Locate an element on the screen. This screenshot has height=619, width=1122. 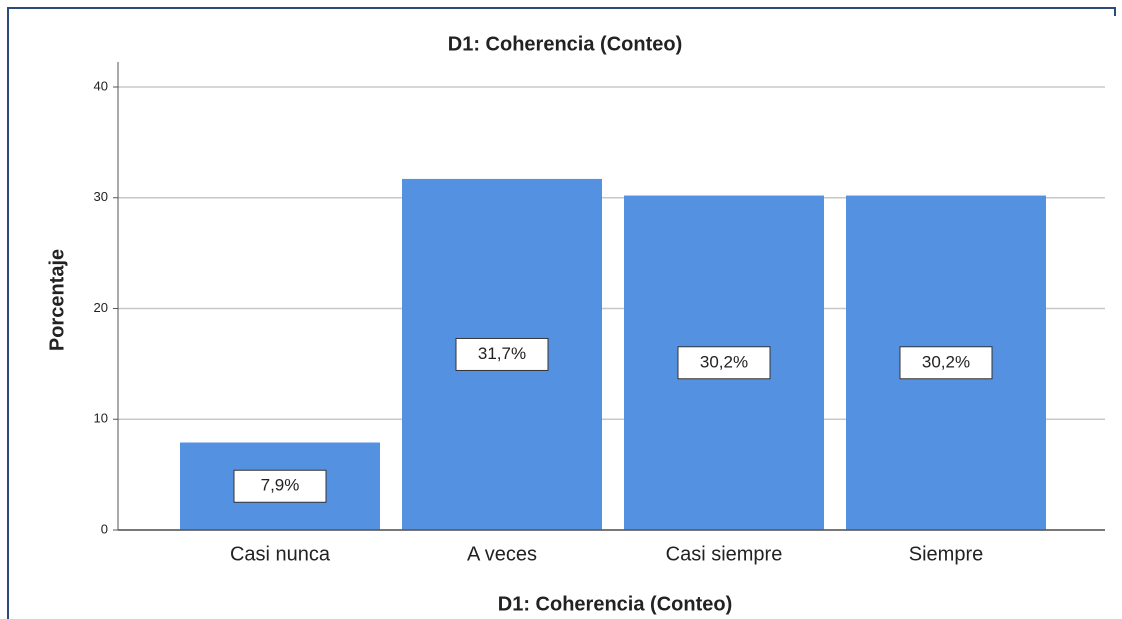
y-tick-label: 0 is located at coordinates (104, 528).